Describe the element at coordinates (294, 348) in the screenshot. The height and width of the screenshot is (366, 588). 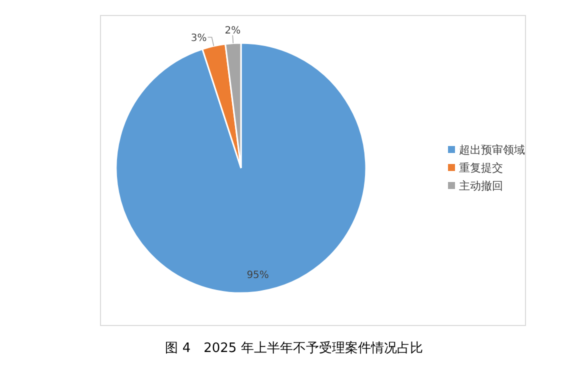
I see `text: 图 4 2025 年上半年不予受理案件情况占比` at that location.